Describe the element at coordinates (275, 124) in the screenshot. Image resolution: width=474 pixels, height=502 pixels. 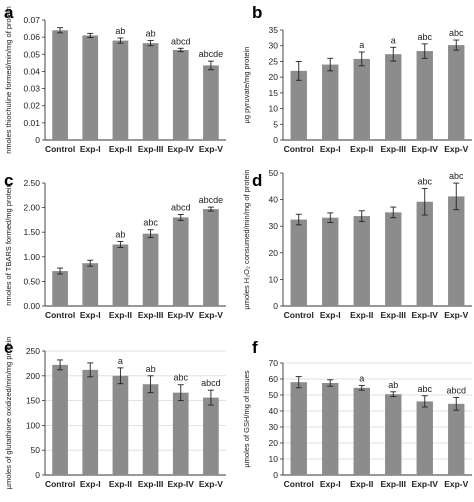
I see `y-tick-label: 5` at that location.